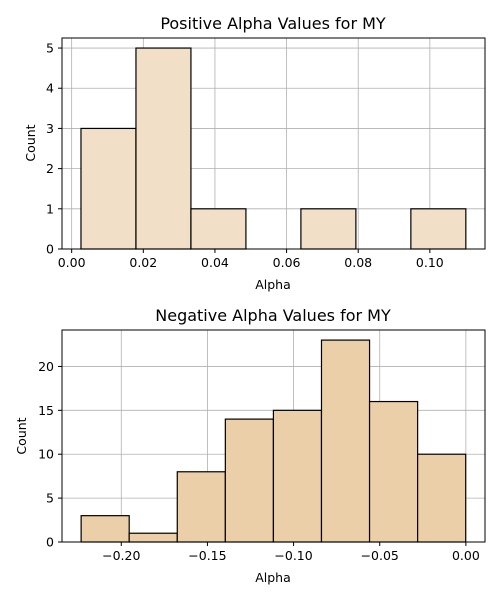  I want to click on y-tick-label: 15, so click(46, 410).